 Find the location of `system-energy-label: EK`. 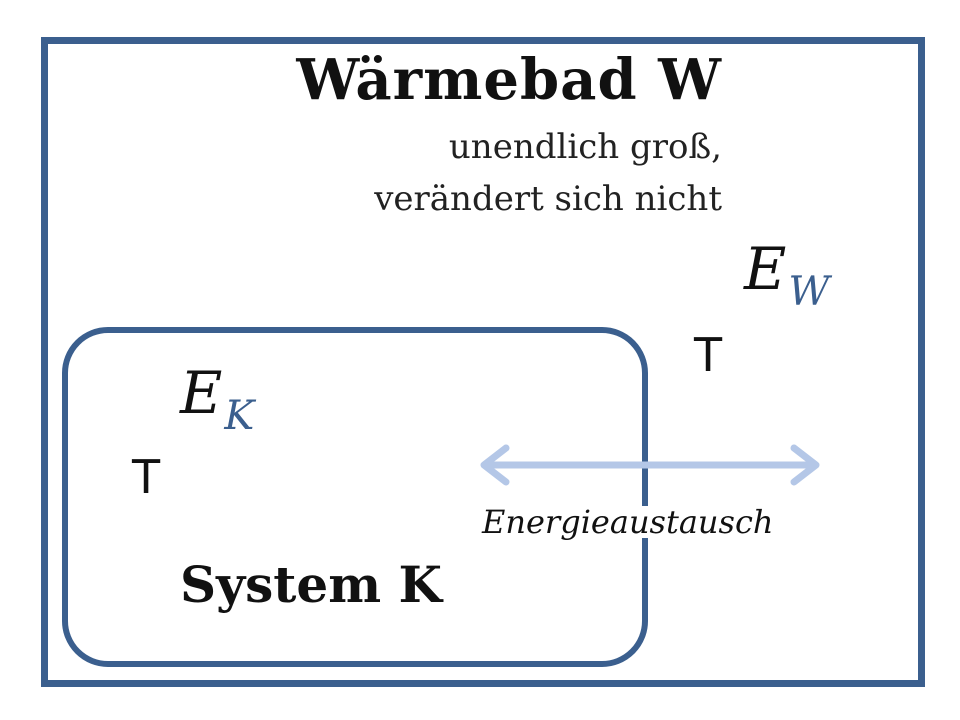

system-energy-label: EK is located at coordinates (217, 400).